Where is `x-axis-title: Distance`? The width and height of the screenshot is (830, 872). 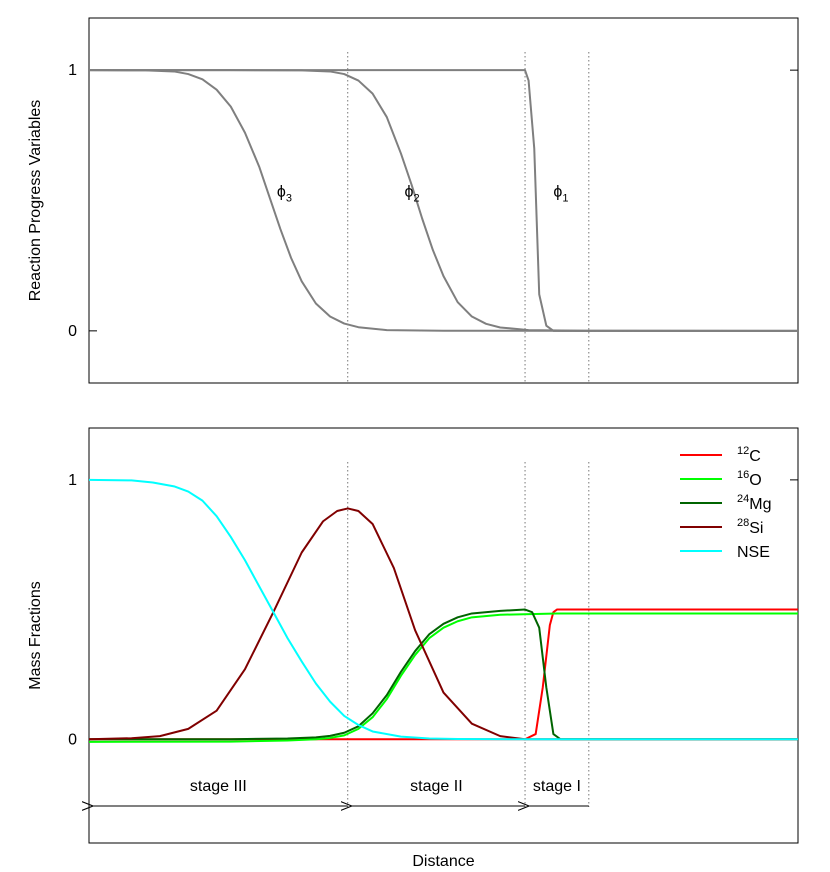 x-axis-title: Distance is located at coordinates (443, 861).